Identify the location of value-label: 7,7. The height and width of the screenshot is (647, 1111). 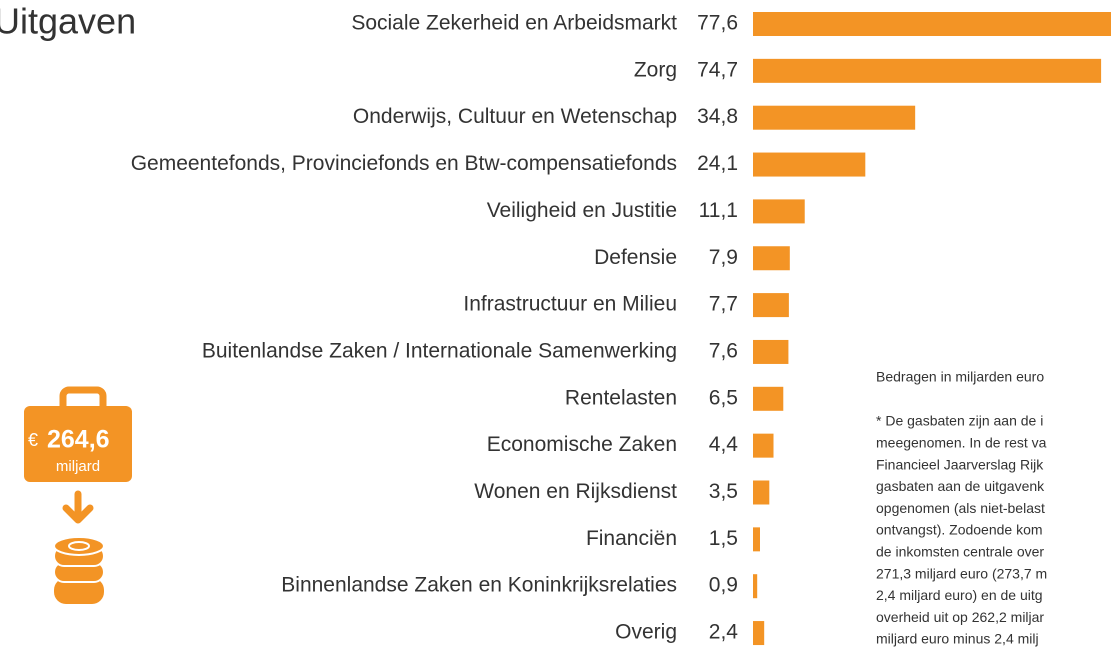
(723, 304).